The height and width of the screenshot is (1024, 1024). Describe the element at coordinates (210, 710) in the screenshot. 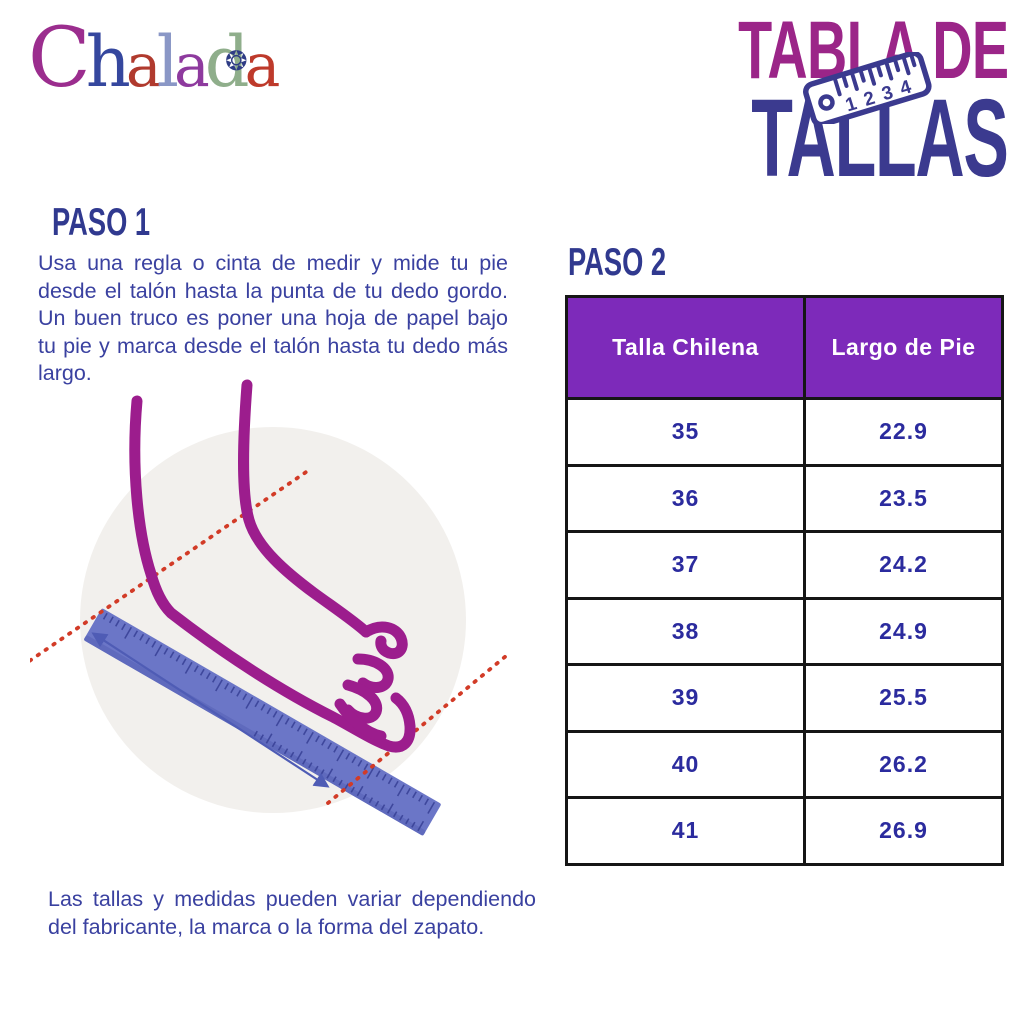

I see `measure-arrow` at that location.